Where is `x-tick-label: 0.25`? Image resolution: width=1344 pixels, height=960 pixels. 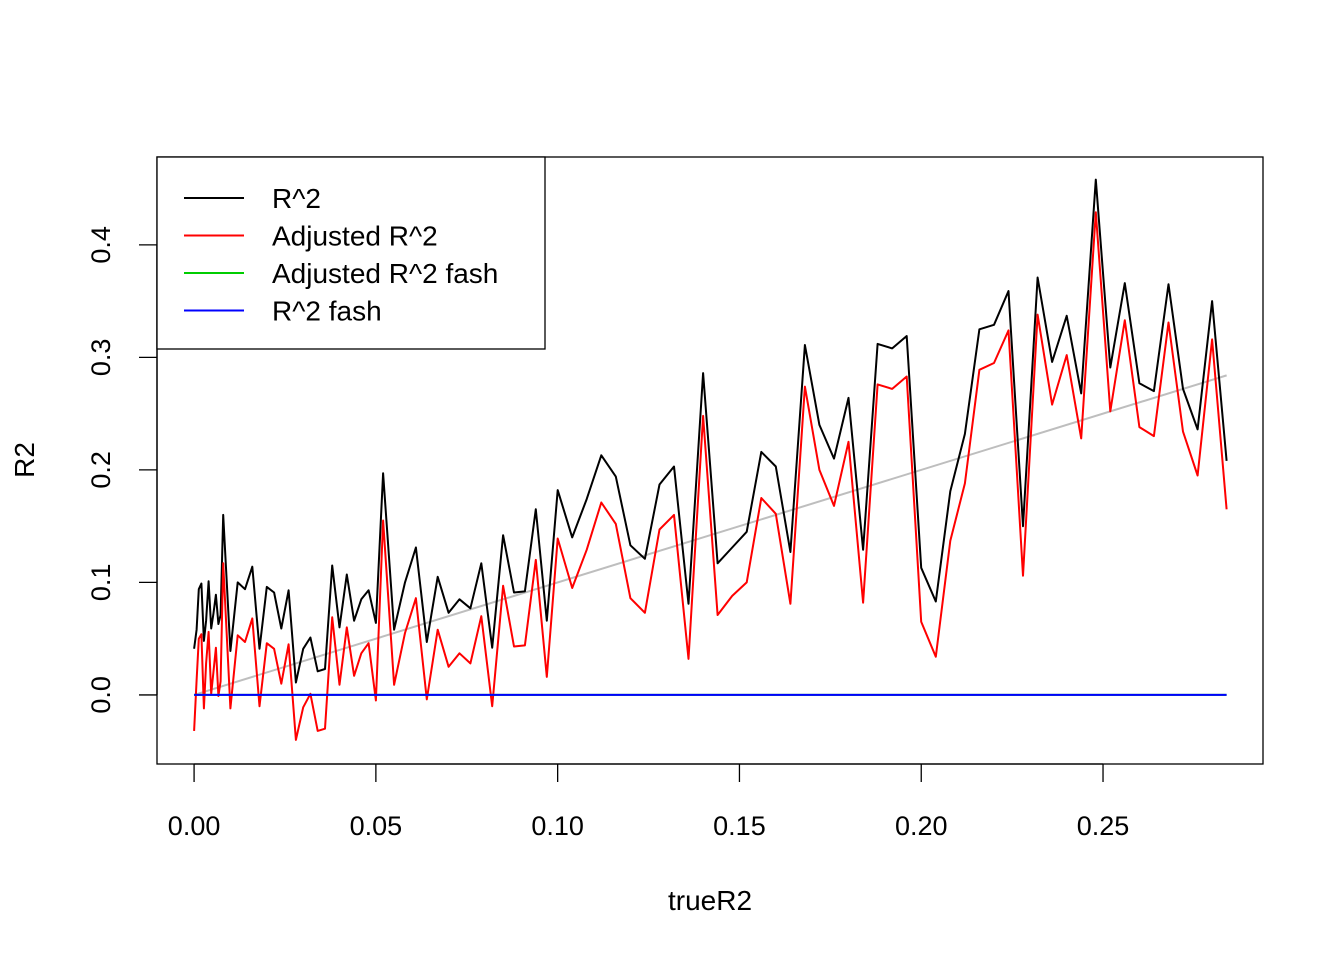
x-tick-label: 0.25 is located at coordinates (1103, 826).